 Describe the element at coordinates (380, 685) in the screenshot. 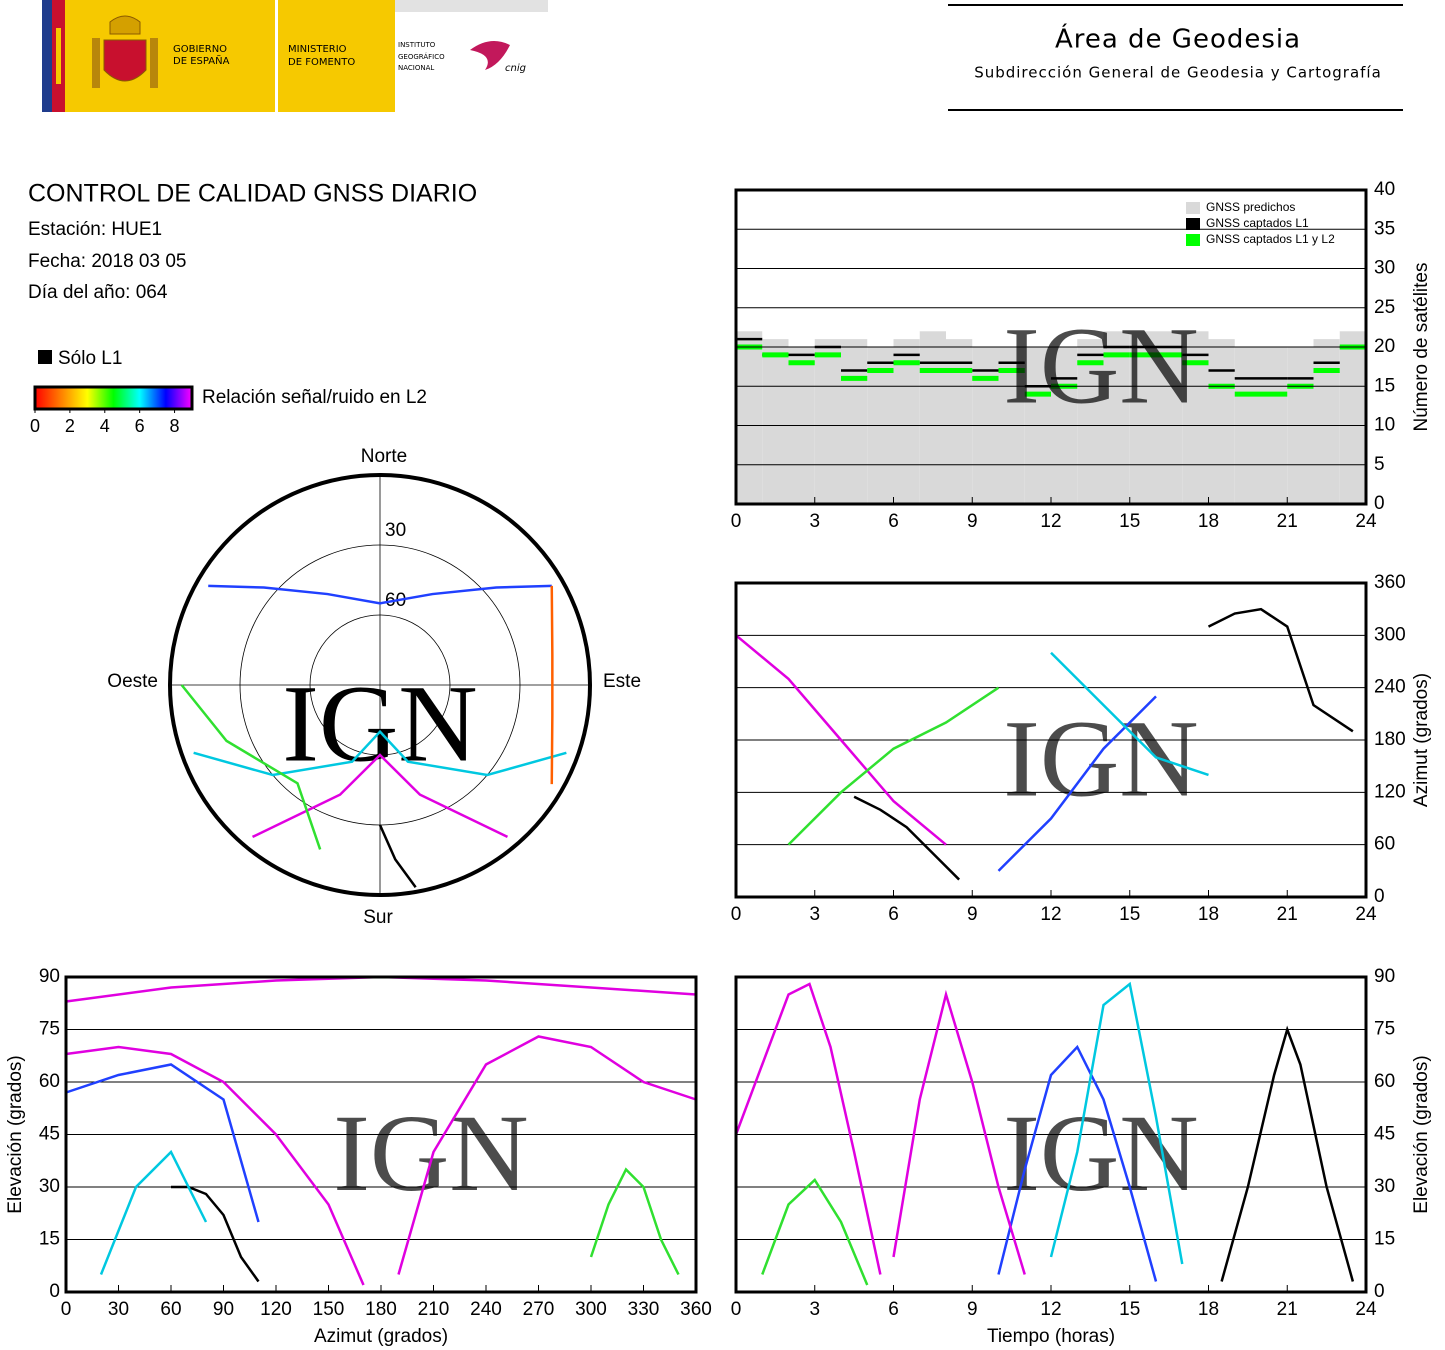

I see `sky-frame` at that location.